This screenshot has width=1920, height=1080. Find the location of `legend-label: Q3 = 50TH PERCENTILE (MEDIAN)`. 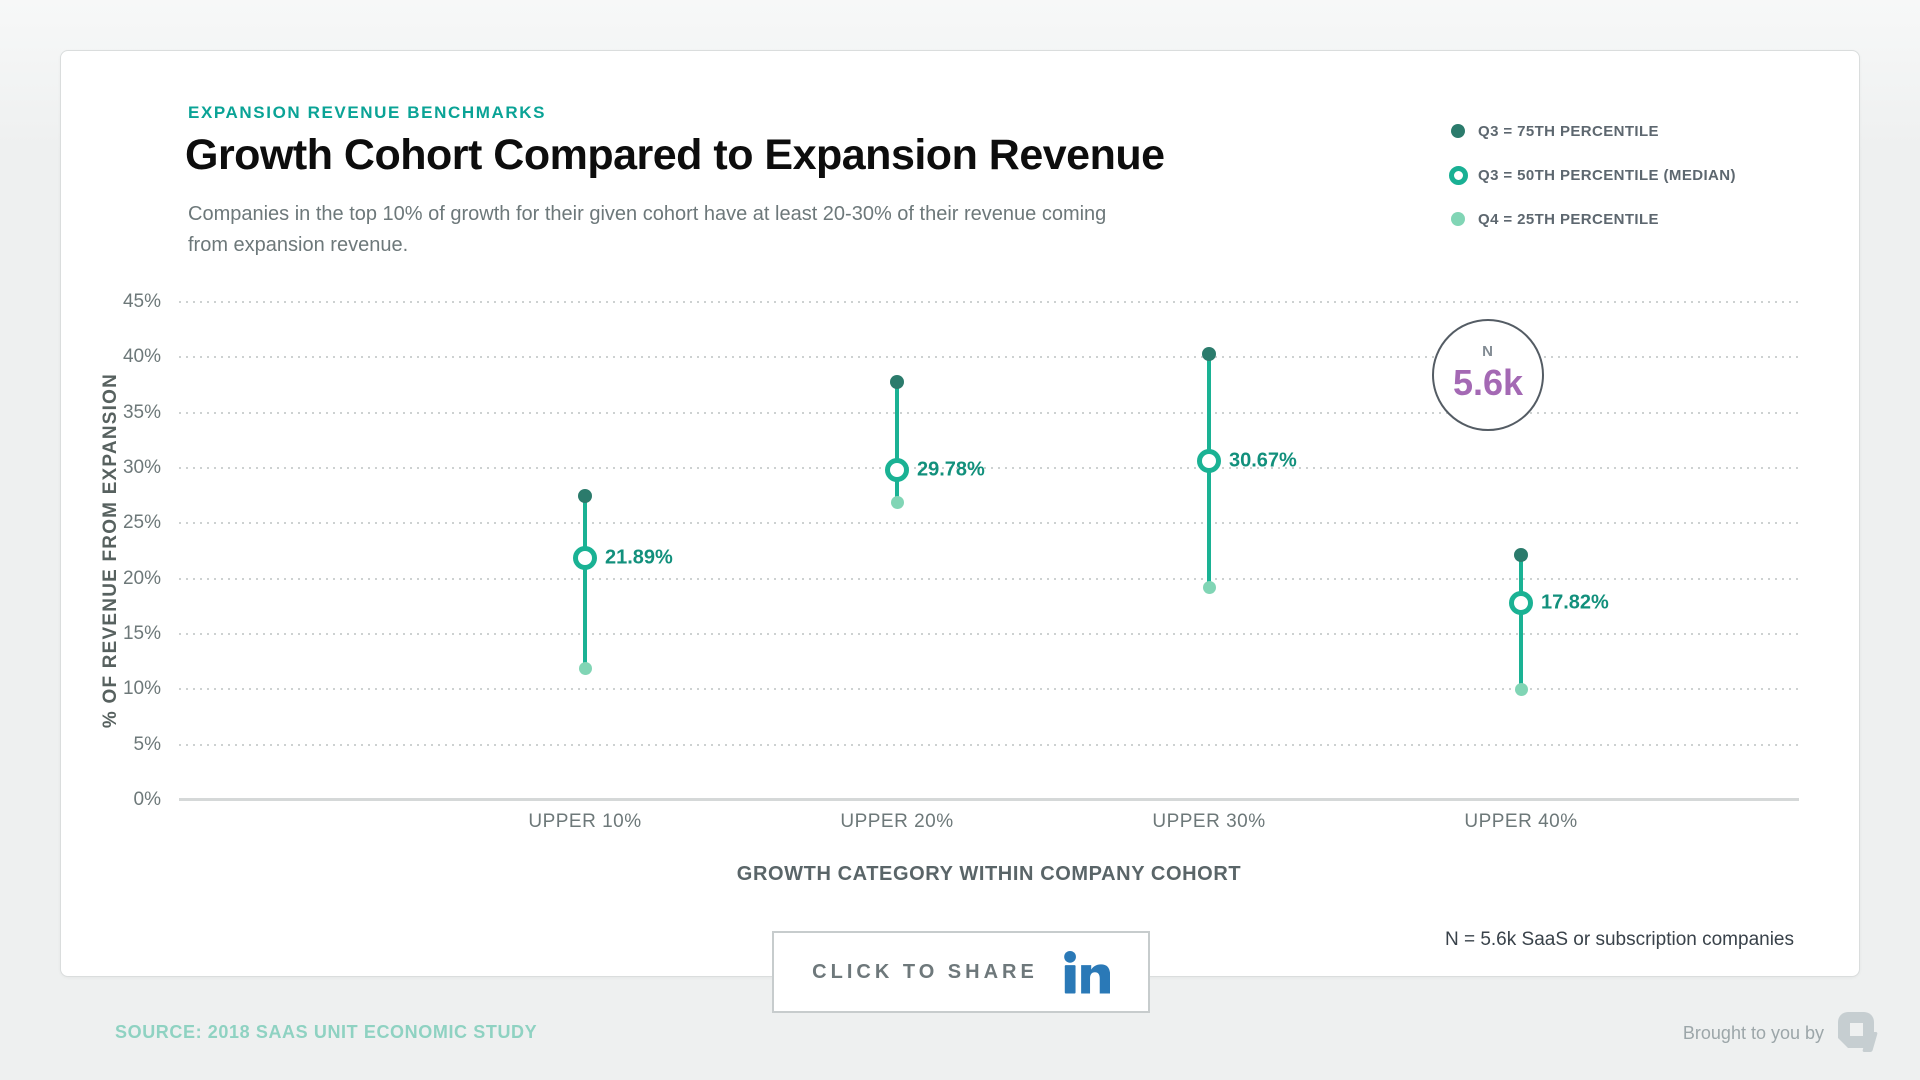

legend-label: Q3 = 50TH PERCENTILE (MEDIAN) is located at coordinates (1607, 175).